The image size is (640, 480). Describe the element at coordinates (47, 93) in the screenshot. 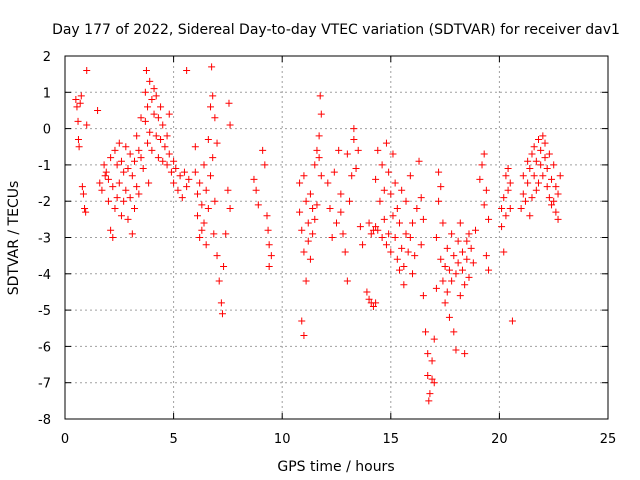

I see `y-tick-label: 1` at that location.